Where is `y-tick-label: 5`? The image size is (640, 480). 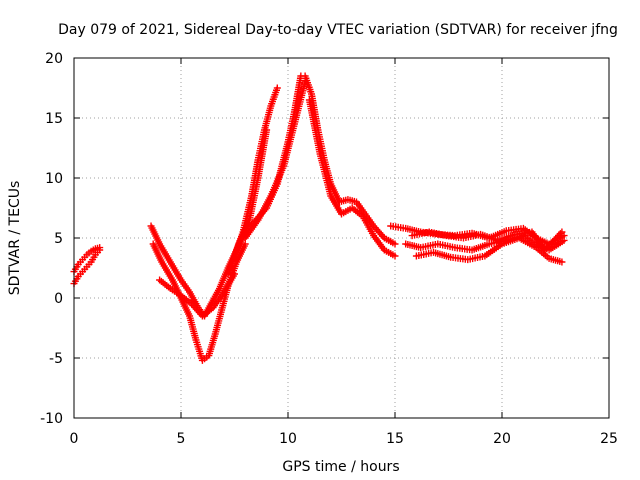
y-tick-label: 5 is located at coordinates (58, 239).